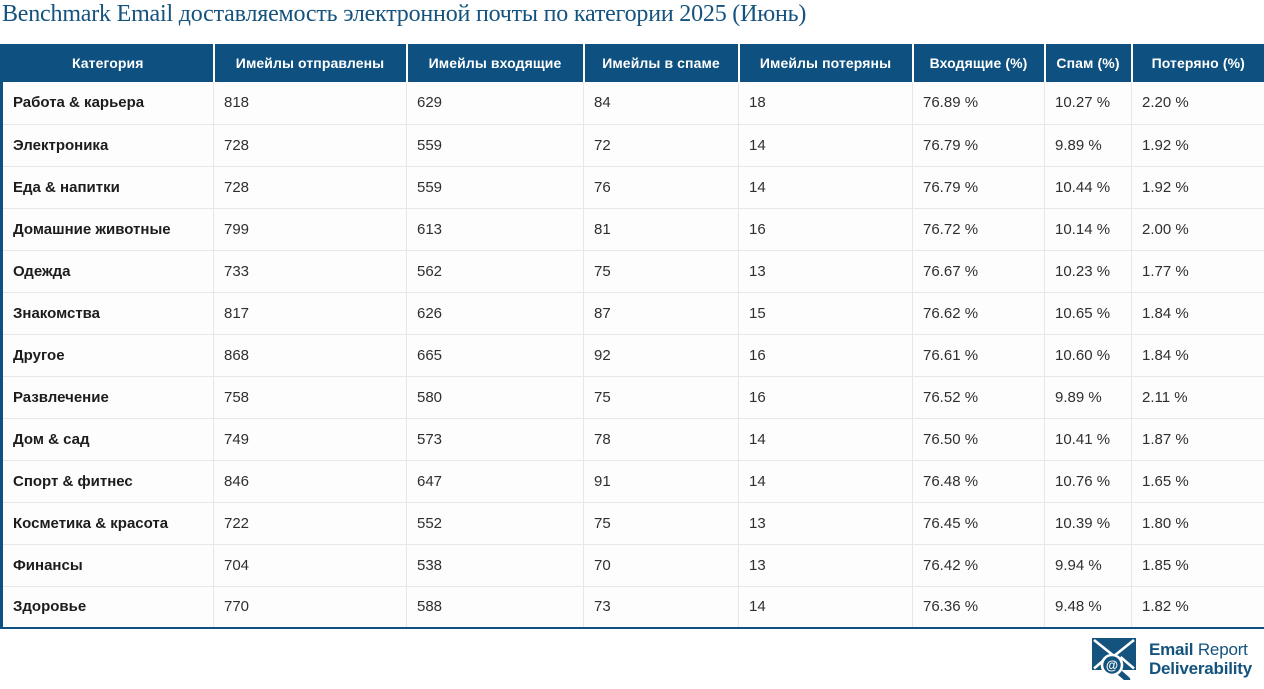 This screenshot has width=1264, height=689. What do you see at coordinates (495, 144) in the screenshot?
I see `emails-inbox-cell: 559` at bounding box center [495, 144].